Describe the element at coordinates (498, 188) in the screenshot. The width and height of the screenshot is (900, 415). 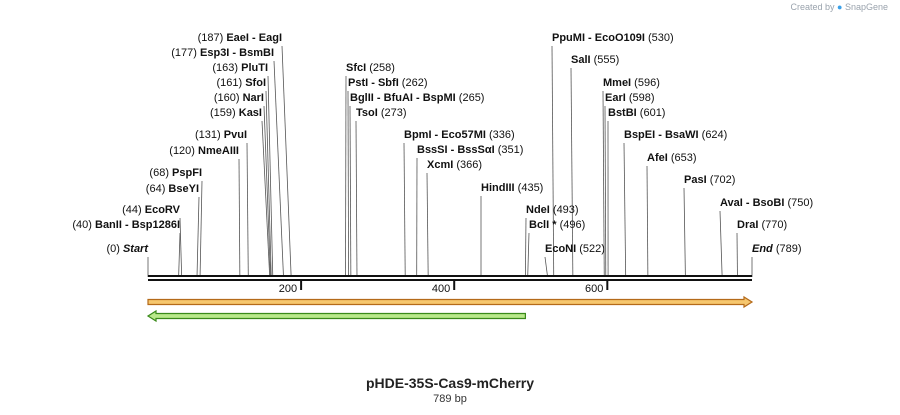
I see `enzyme-name: HindIII` at that location.